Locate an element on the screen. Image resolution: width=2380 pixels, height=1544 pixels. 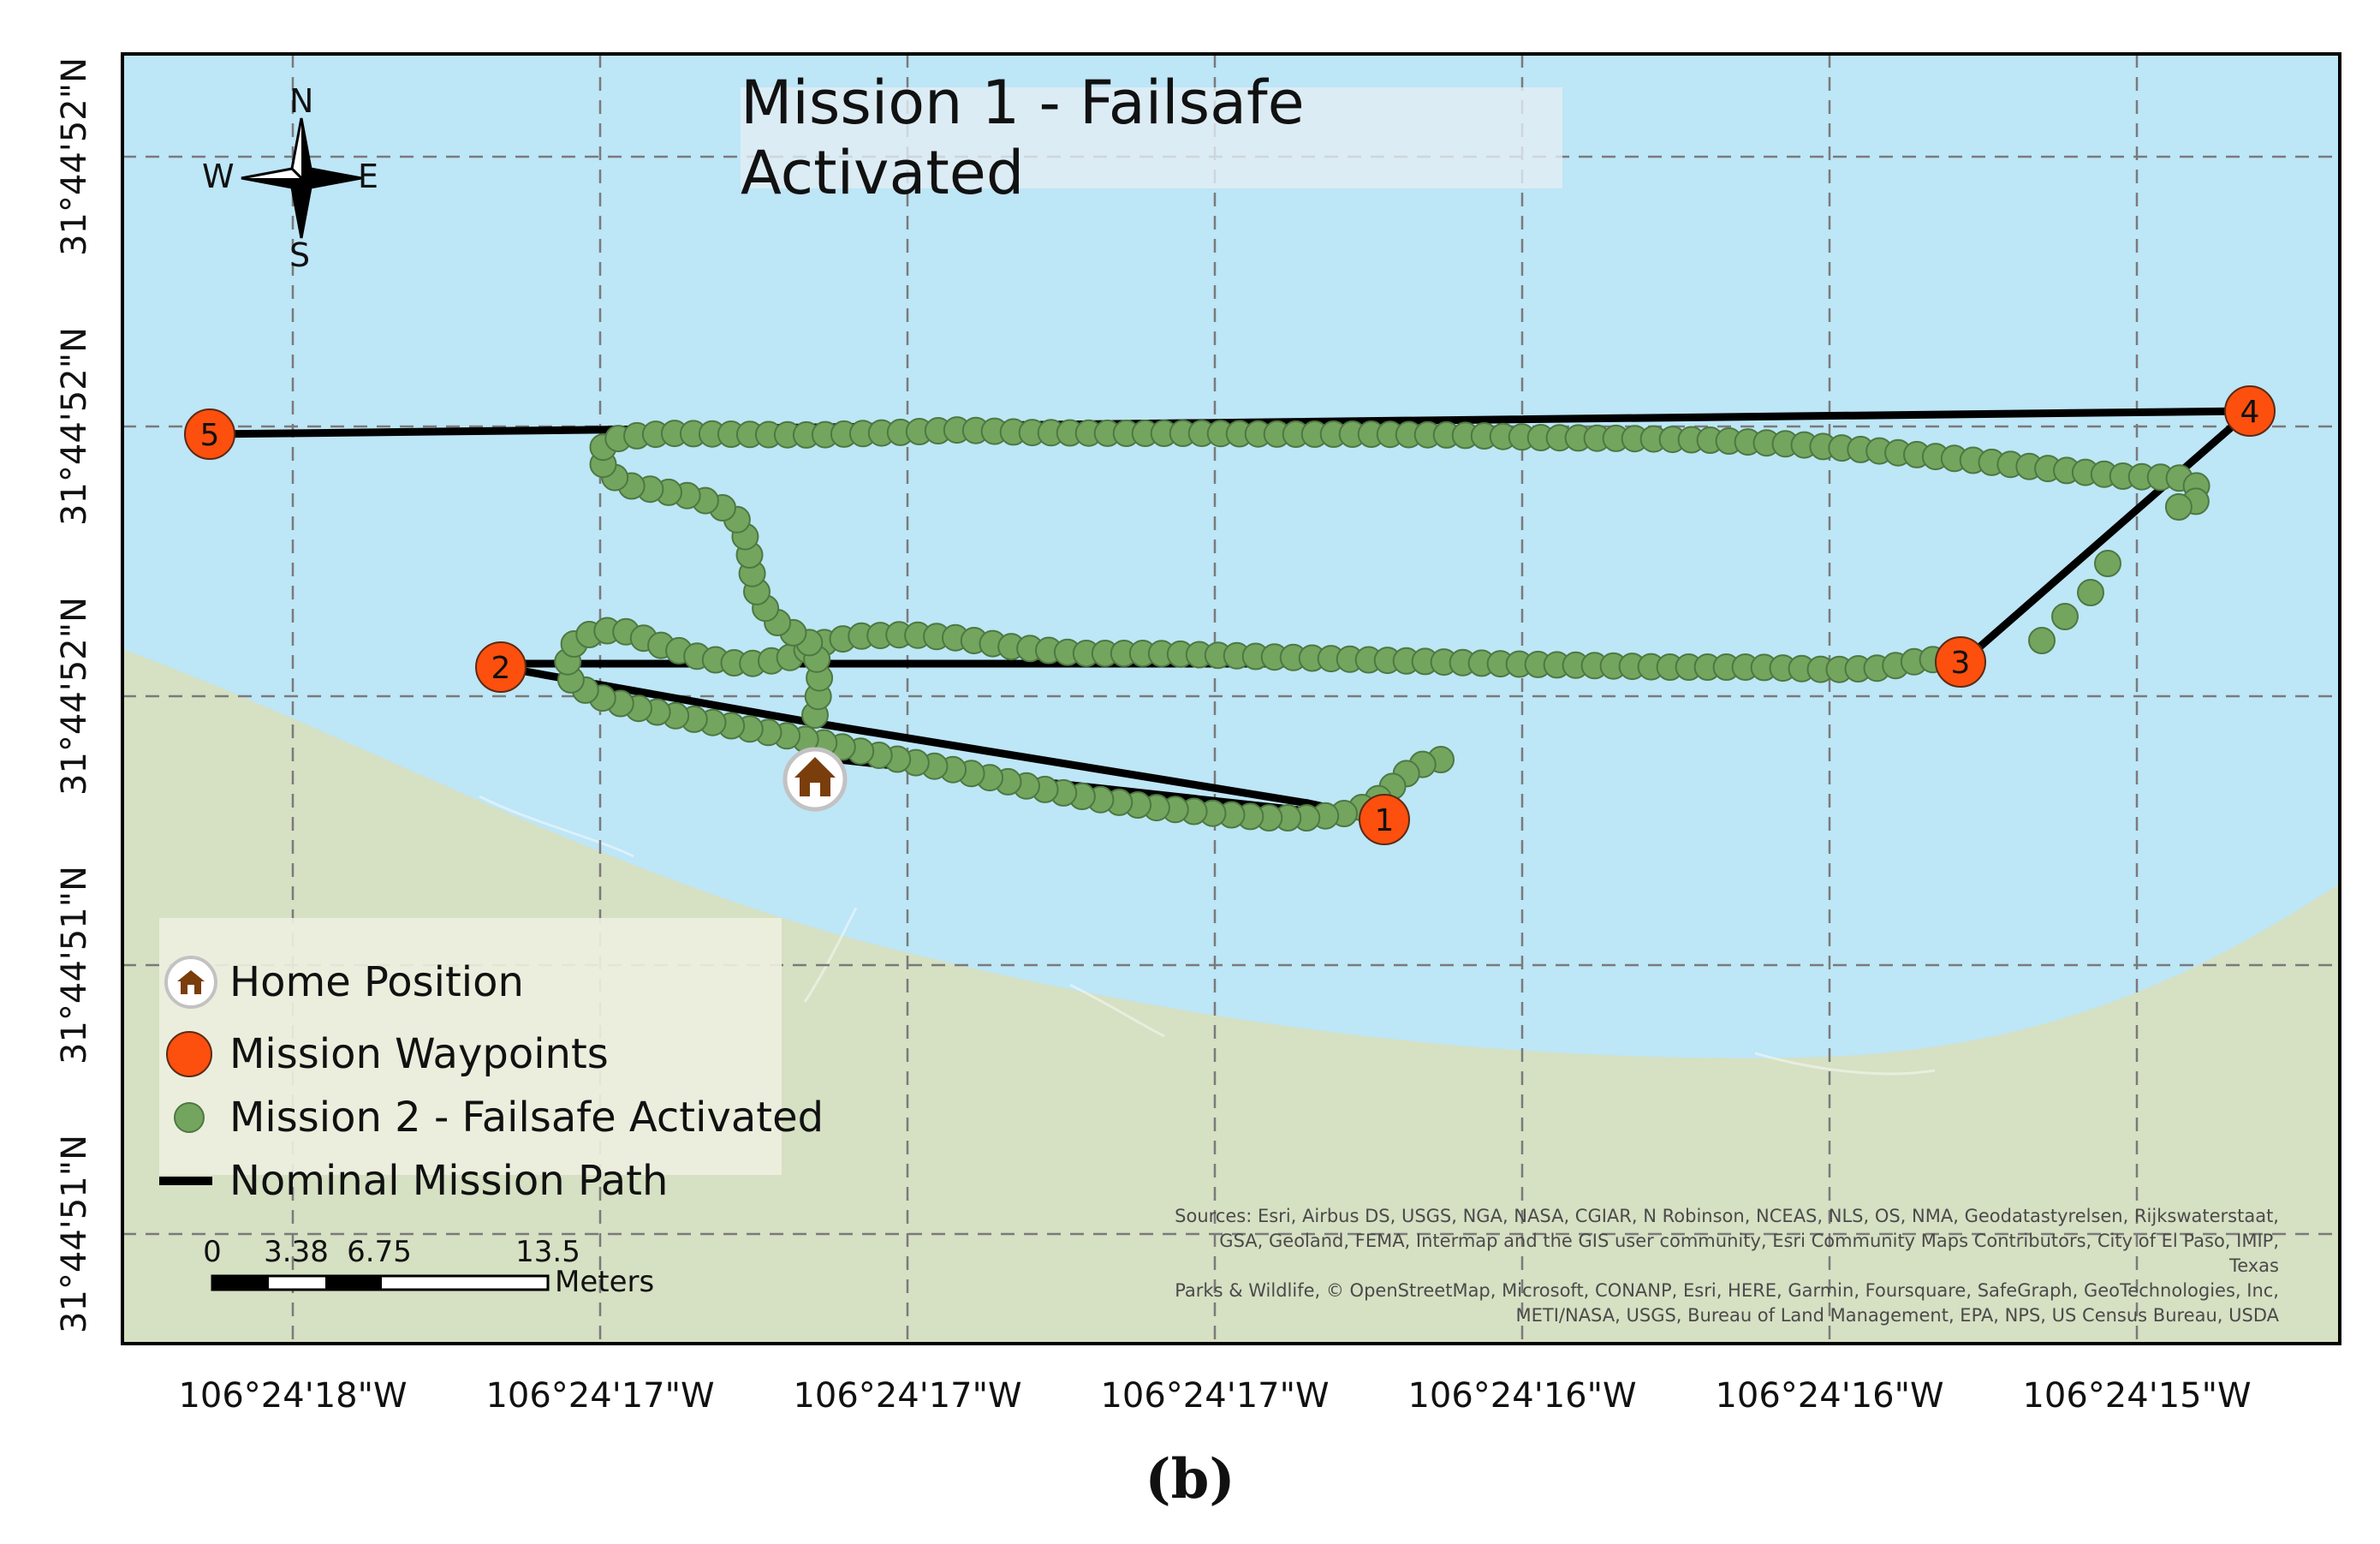
lat-label-5: 31°44'51"N is located at coordinates (74, 1234).